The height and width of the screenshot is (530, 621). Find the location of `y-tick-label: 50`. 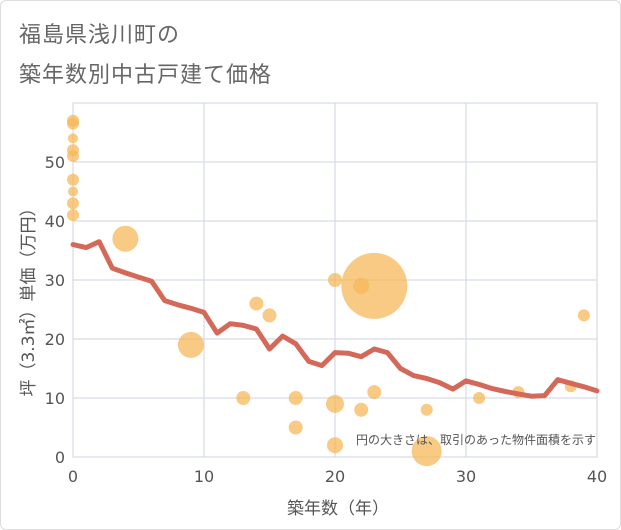

y-tick-label: 50 is located at coordinates (55, 162).